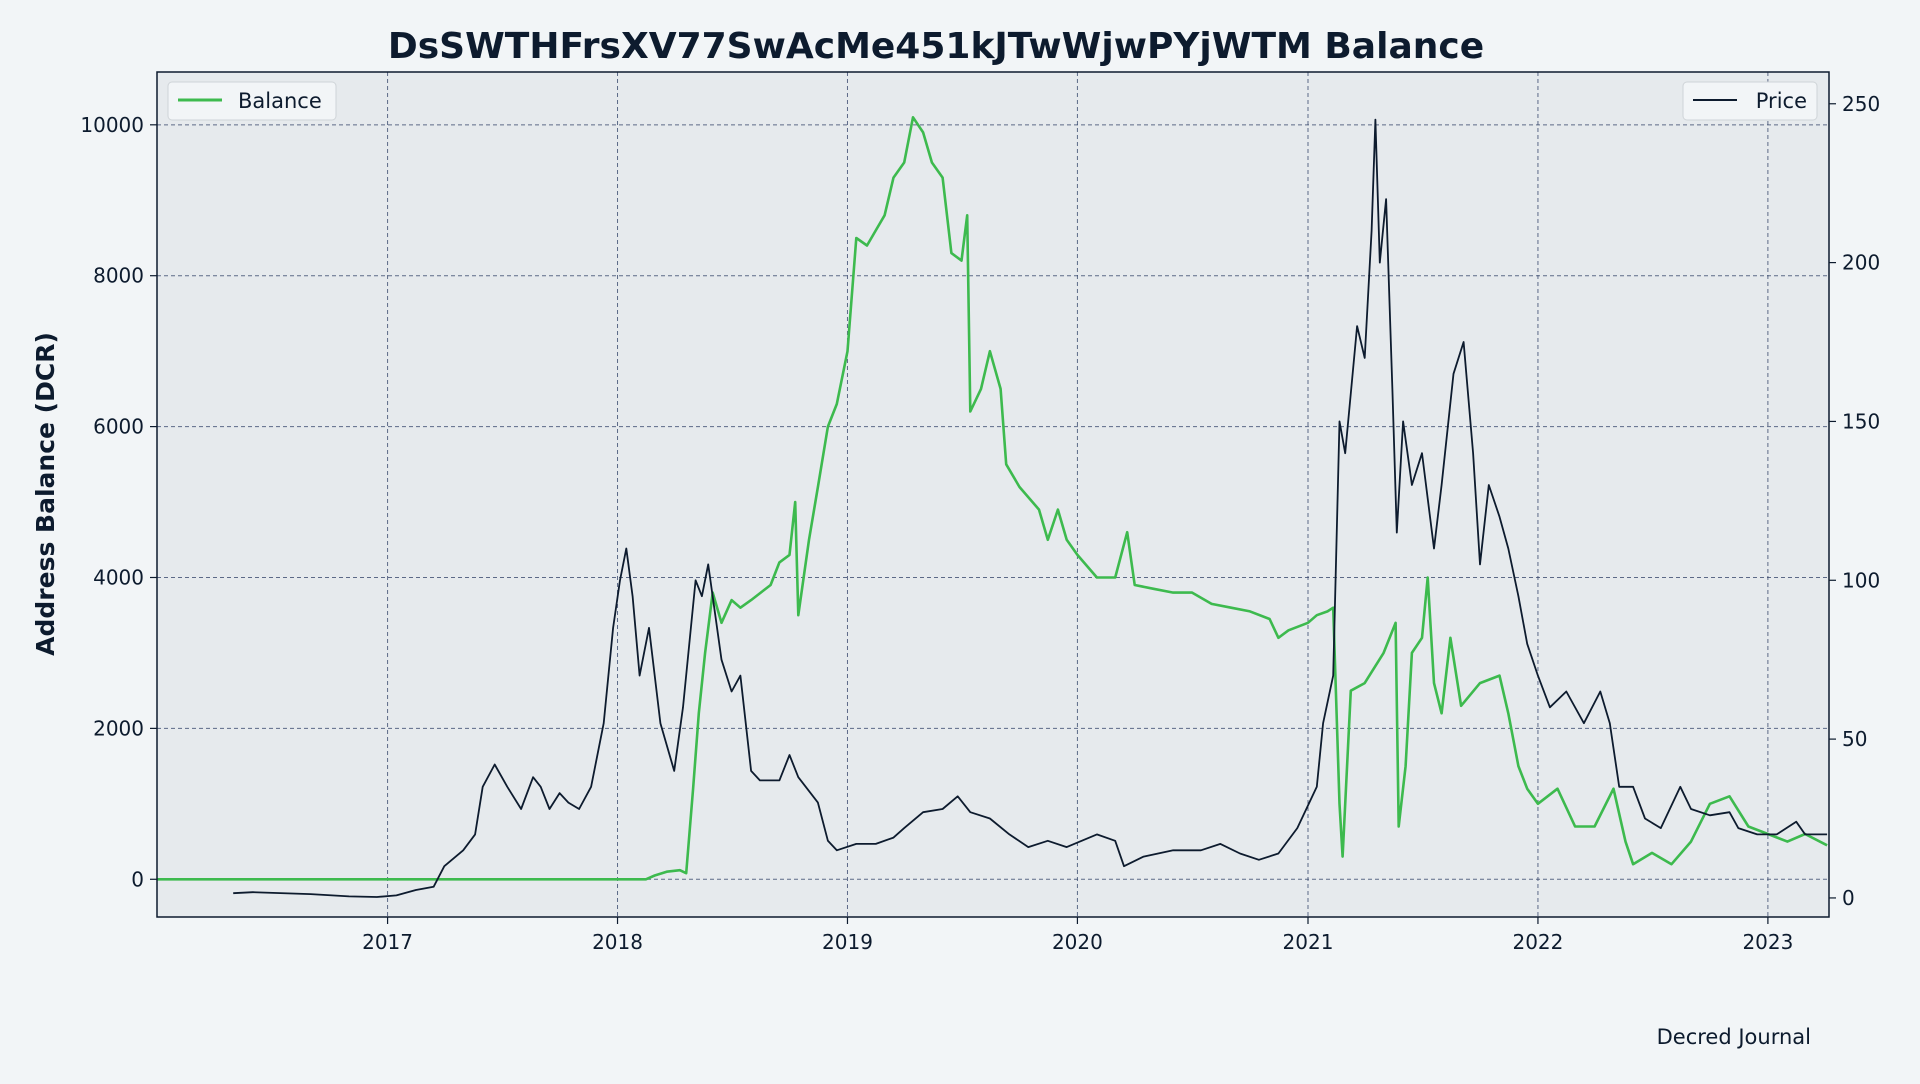 The width and height of the screenshot is (1920, 1084). I want to click on x-tick-label: 2022, so click(1537, 942).